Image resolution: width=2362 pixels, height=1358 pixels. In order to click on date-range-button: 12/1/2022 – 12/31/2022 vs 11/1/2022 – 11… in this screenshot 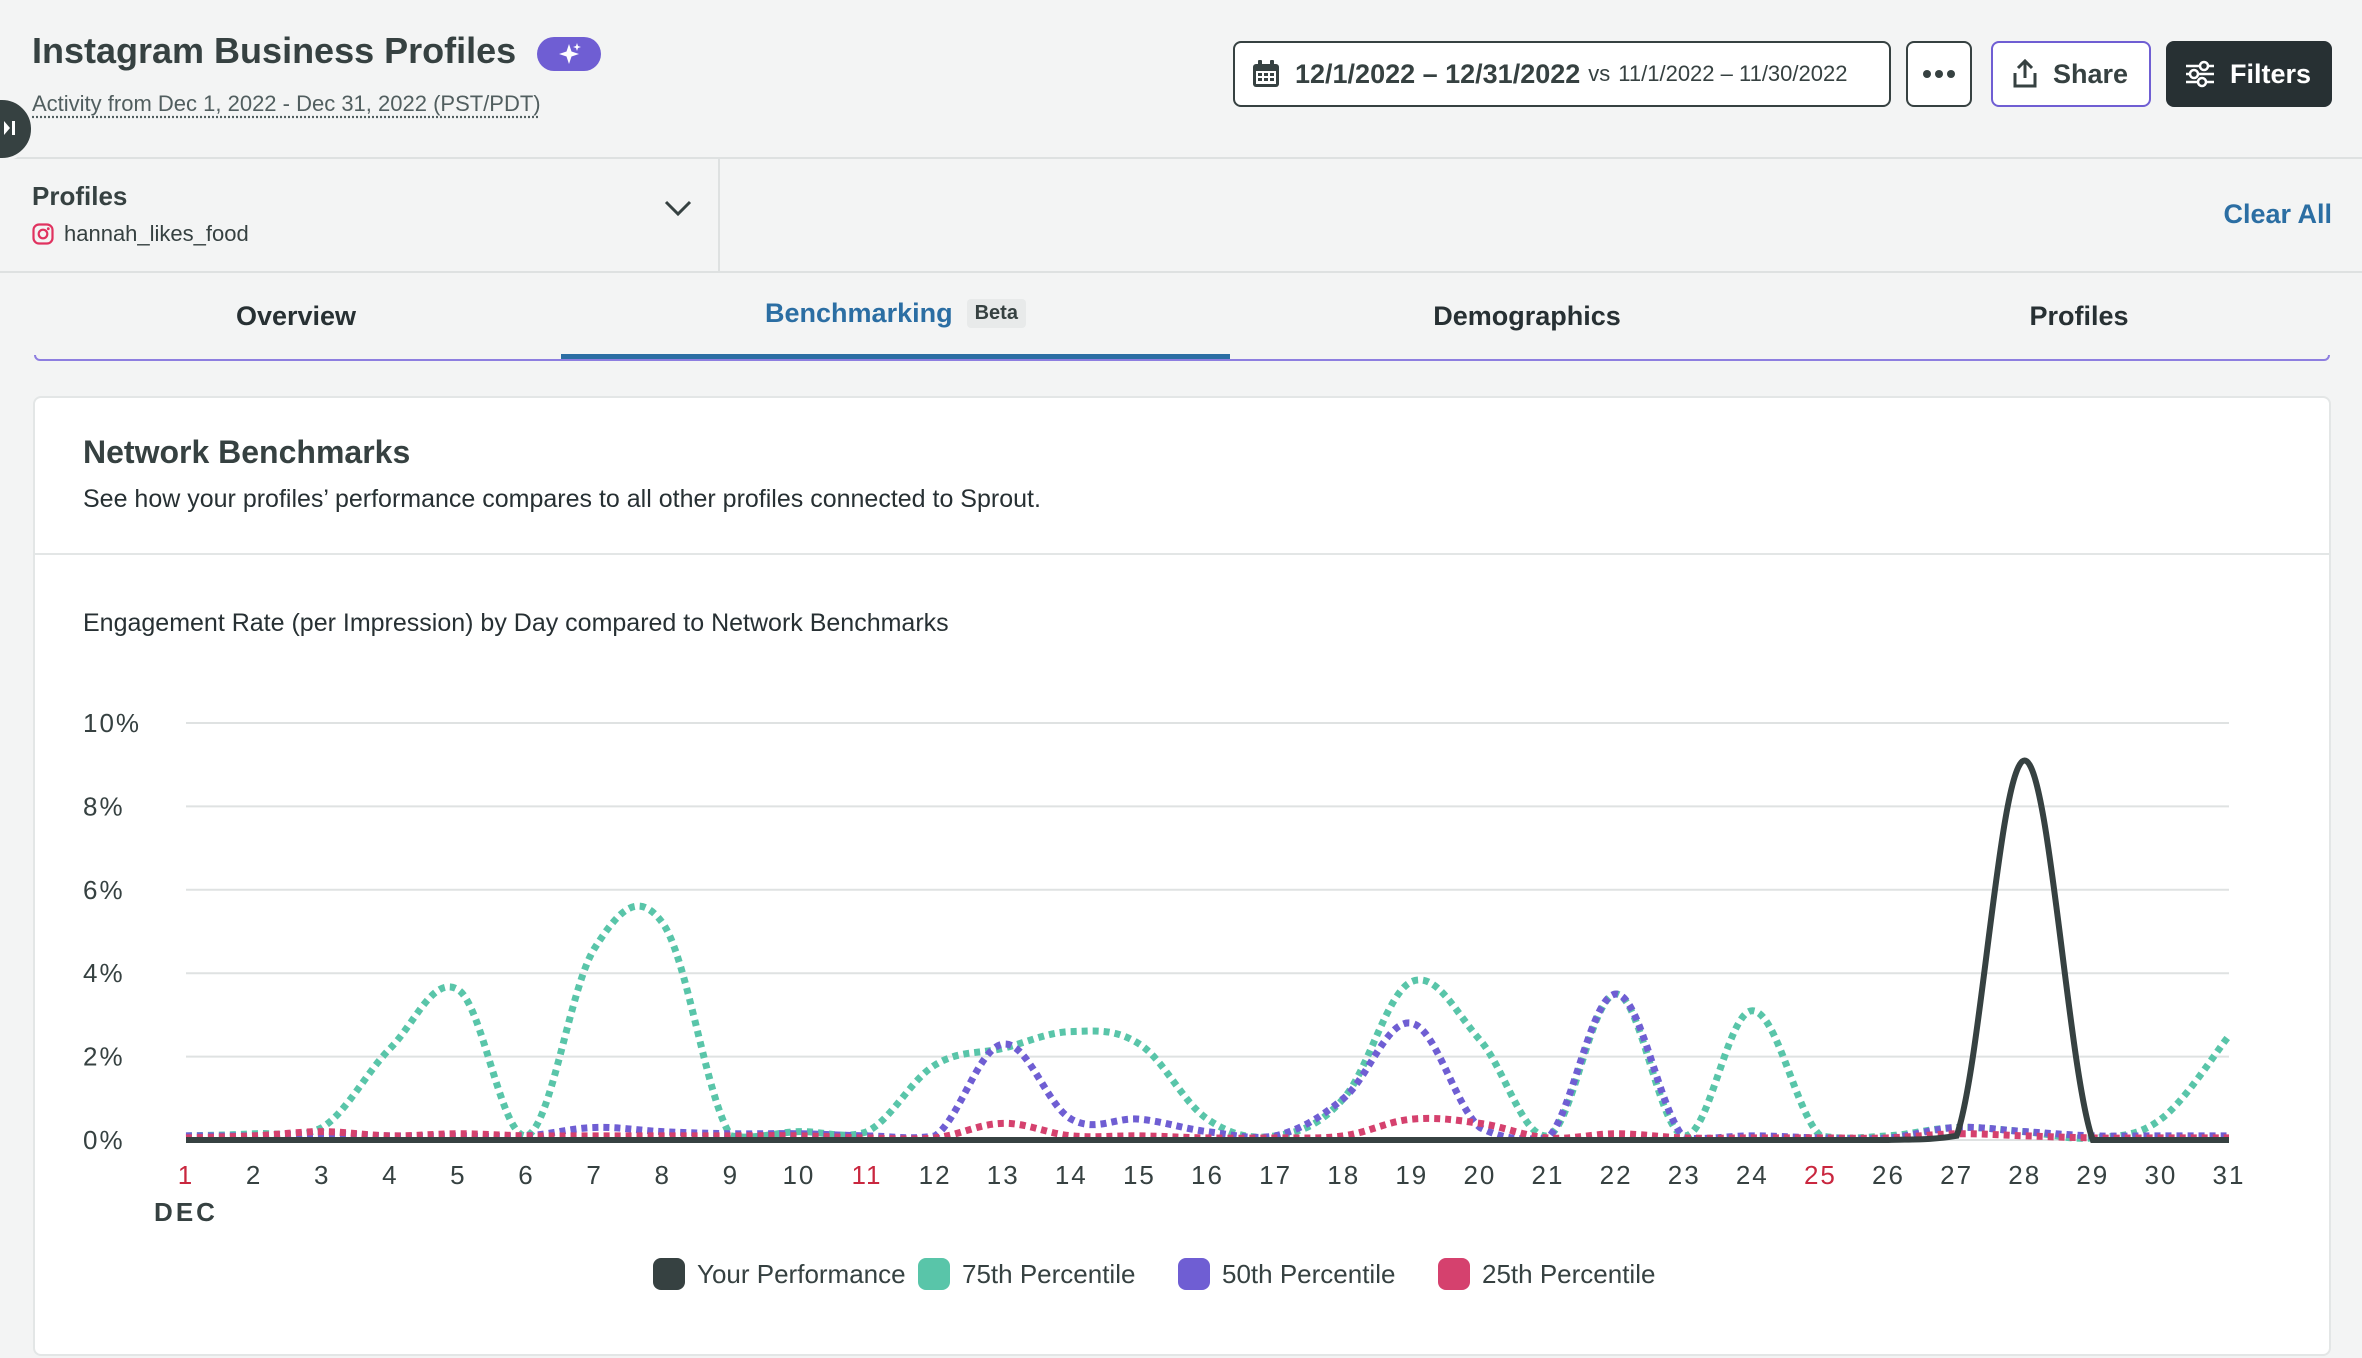, I will do `click(1562, 74)`.